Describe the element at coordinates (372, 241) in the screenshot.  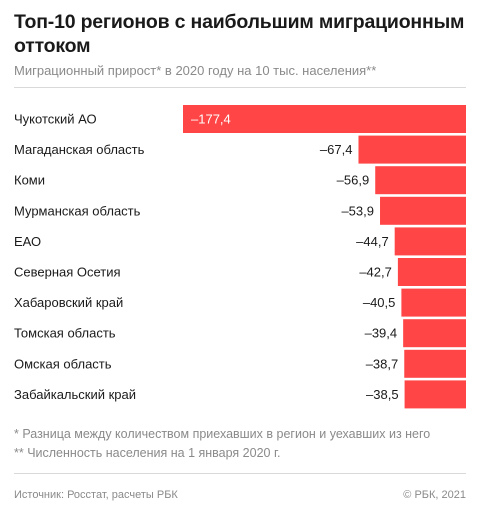
I see `value-label: –44,7` at that location.